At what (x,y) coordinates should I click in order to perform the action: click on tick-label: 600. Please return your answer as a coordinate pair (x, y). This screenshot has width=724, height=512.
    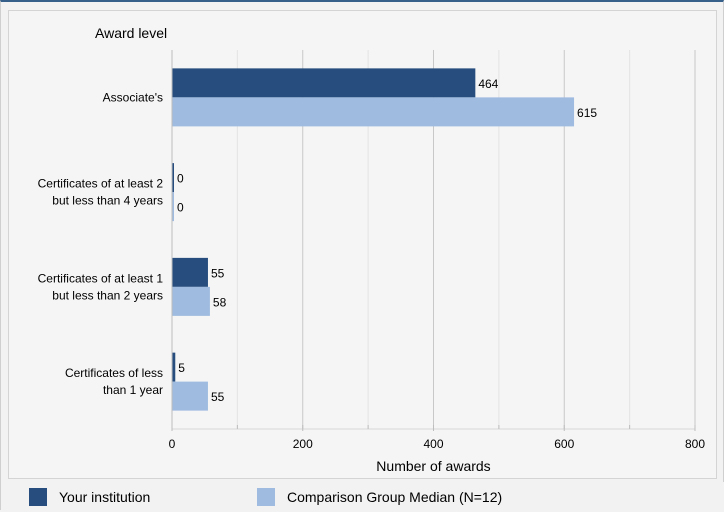
    Looking at the image, I should click on (564, 444).